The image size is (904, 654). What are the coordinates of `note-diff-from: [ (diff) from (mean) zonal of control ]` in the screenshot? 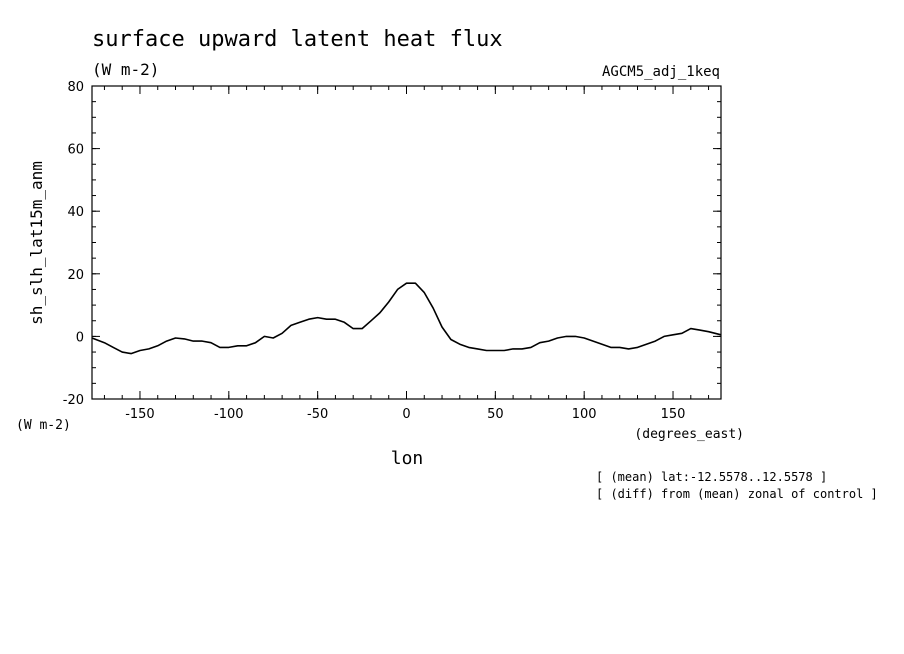 It's located at (737, 494).